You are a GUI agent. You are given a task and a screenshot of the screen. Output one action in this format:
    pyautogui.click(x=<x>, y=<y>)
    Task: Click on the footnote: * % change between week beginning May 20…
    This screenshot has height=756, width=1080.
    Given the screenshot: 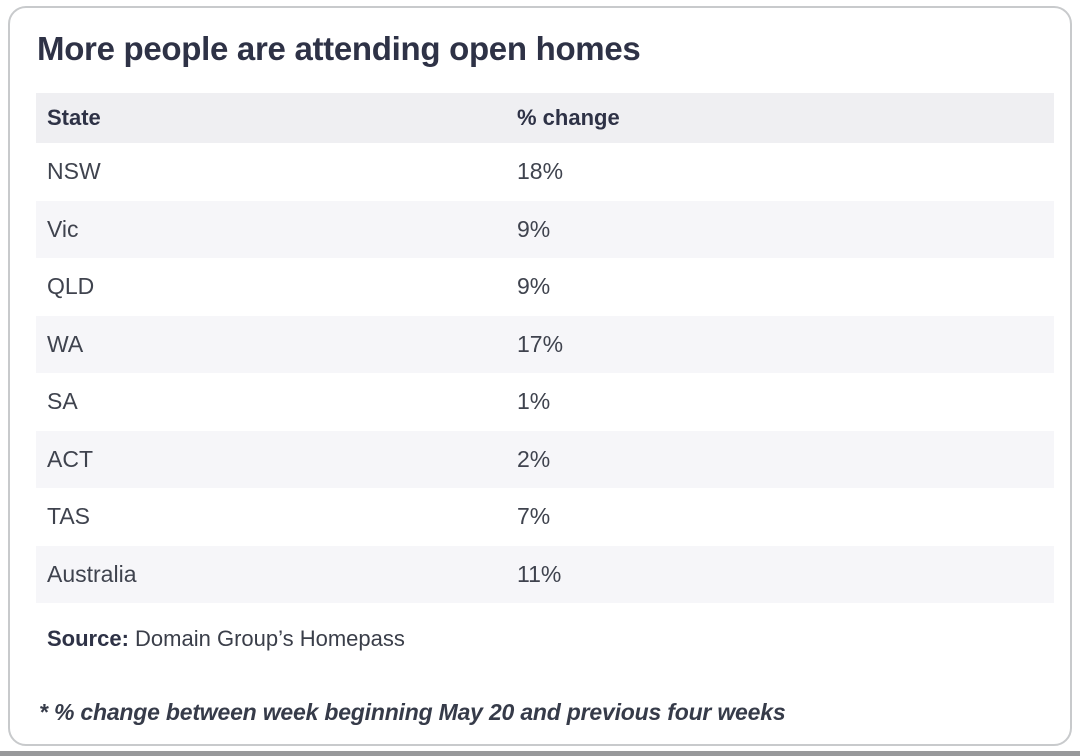 What is the action you would take?
    pyautogui.click(x=412, y=712)
    